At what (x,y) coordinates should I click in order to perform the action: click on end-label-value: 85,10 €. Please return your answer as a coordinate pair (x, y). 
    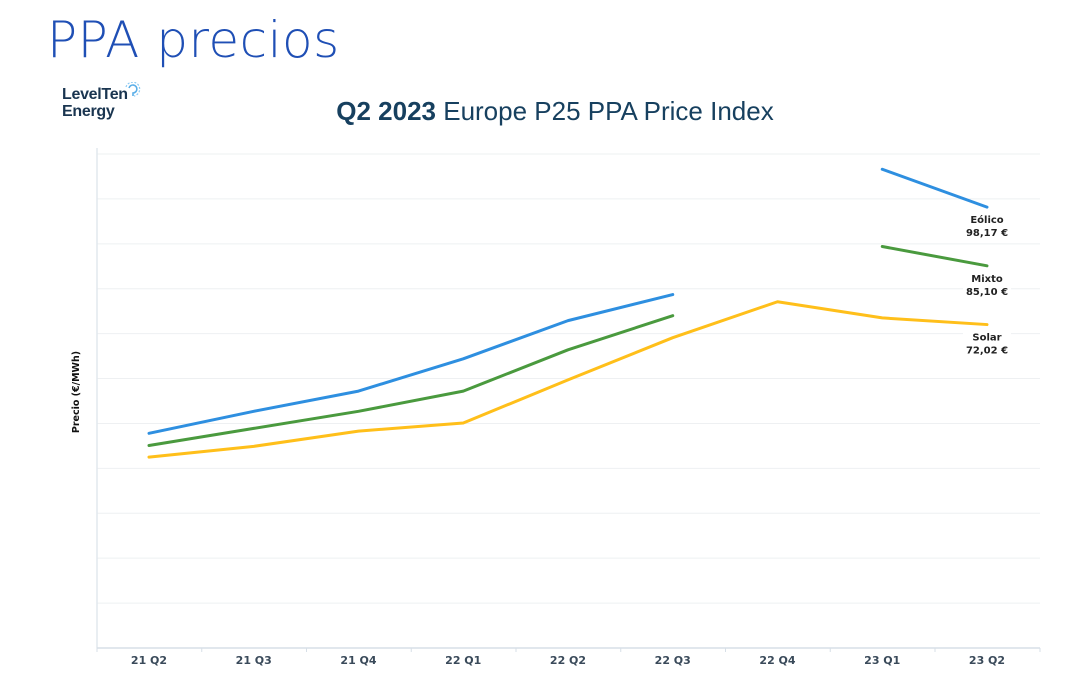
    Looking at the image, I should click on (987, 292).